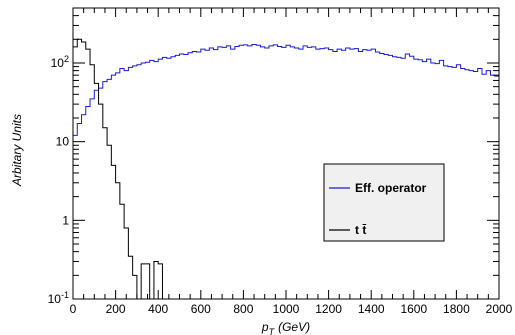  Describe the element at coordinates (413, 309) in the screenshot. I see `x-tick-label: 1600` at that location.